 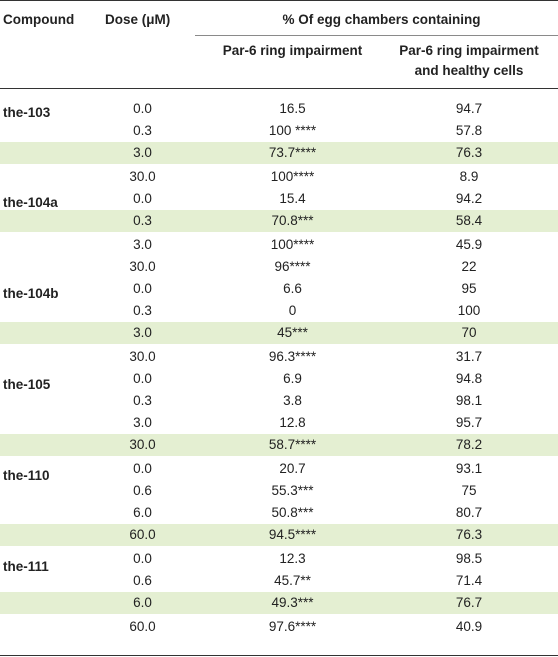 What do you see at coordinates (292, 422) in the screenshot?
I see `par6-cell: 12.8` at bounding box center [292, 422].